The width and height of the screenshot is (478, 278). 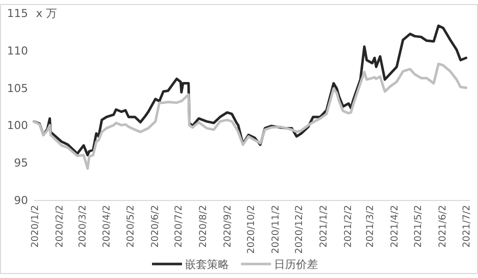 What do you see at coordinates (300, 229) in the screenshot?
I see `x-tick-label: 2020/12/2` at bounding box center [300, 229].